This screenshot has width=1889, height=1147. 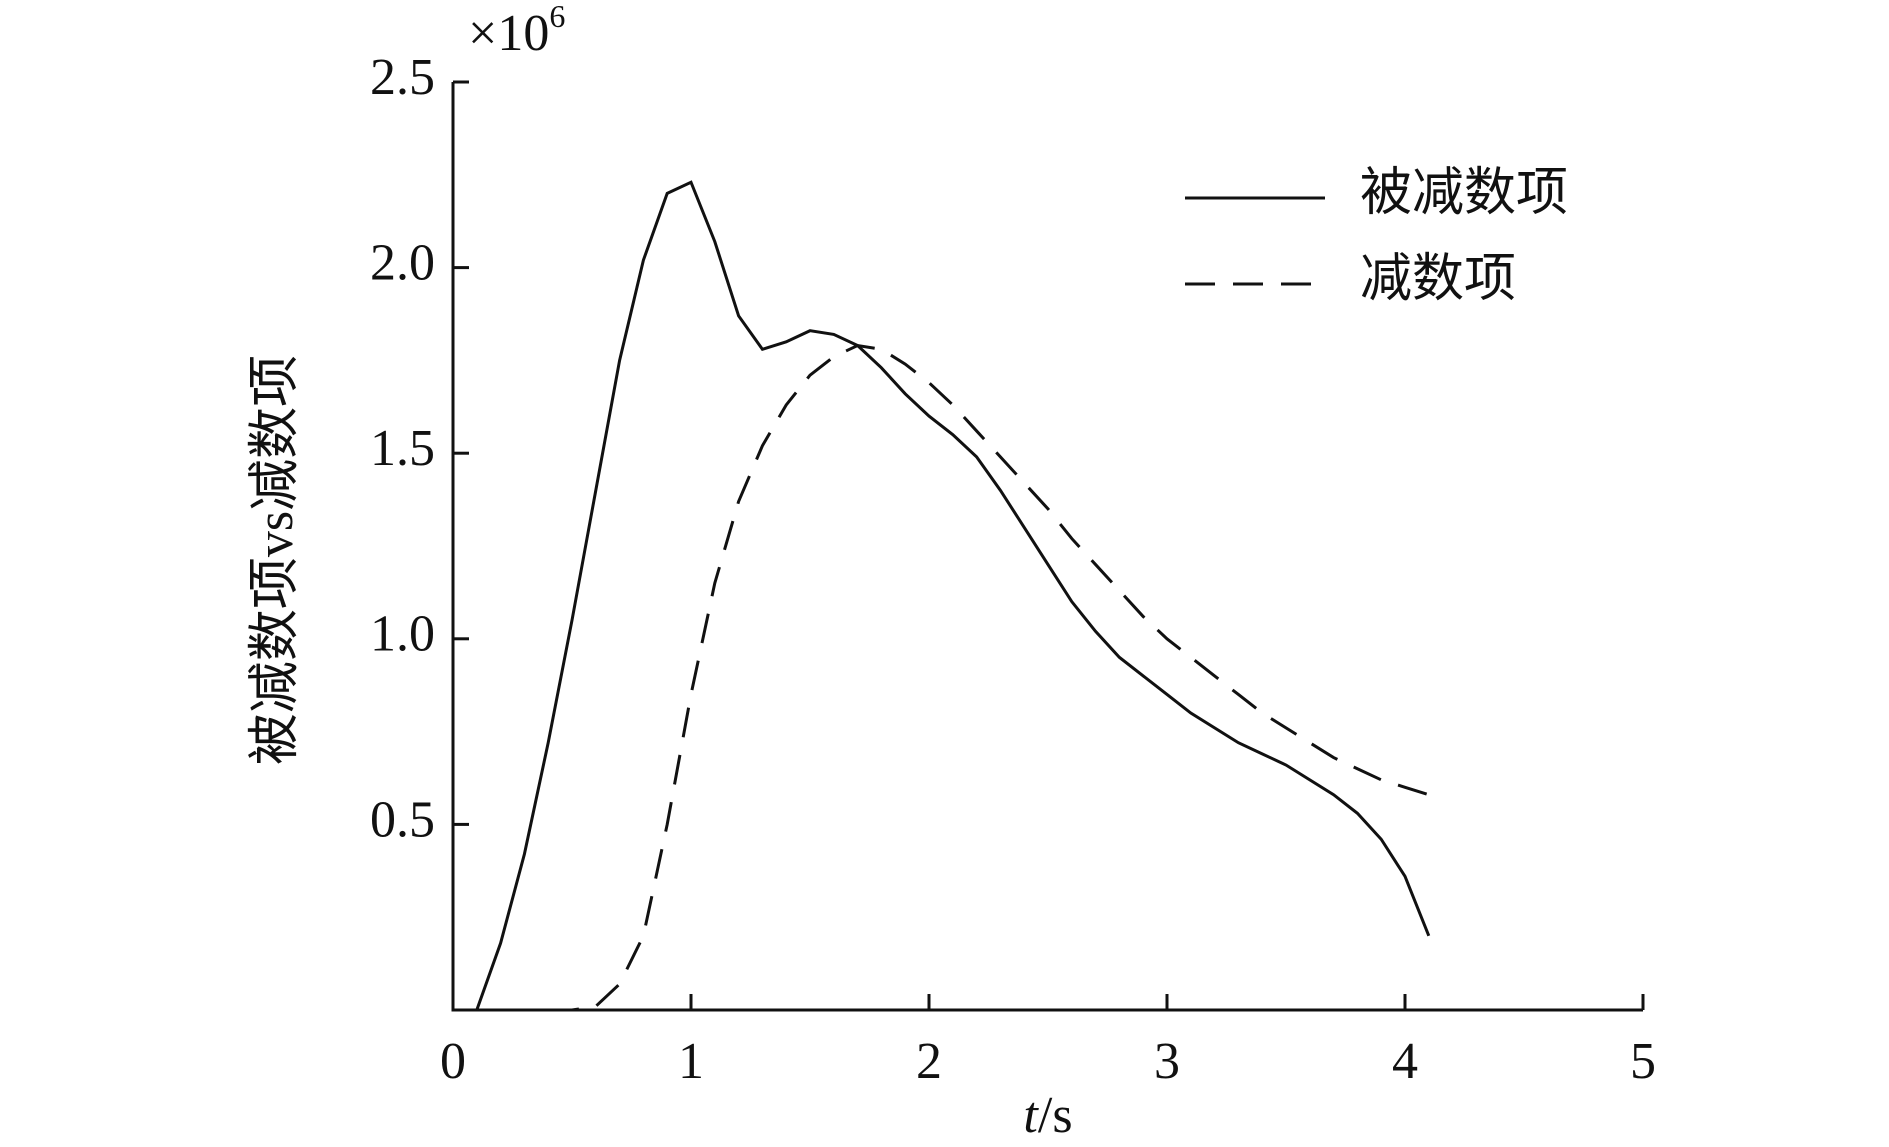 I want to click on y-tick-label: 2.5, so click(x=402, y=77).